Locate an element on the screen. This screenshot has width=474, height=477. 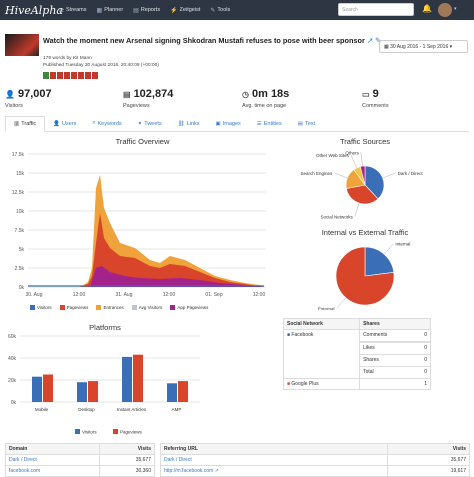
legend-swatch is located at coordinates (115, 431).